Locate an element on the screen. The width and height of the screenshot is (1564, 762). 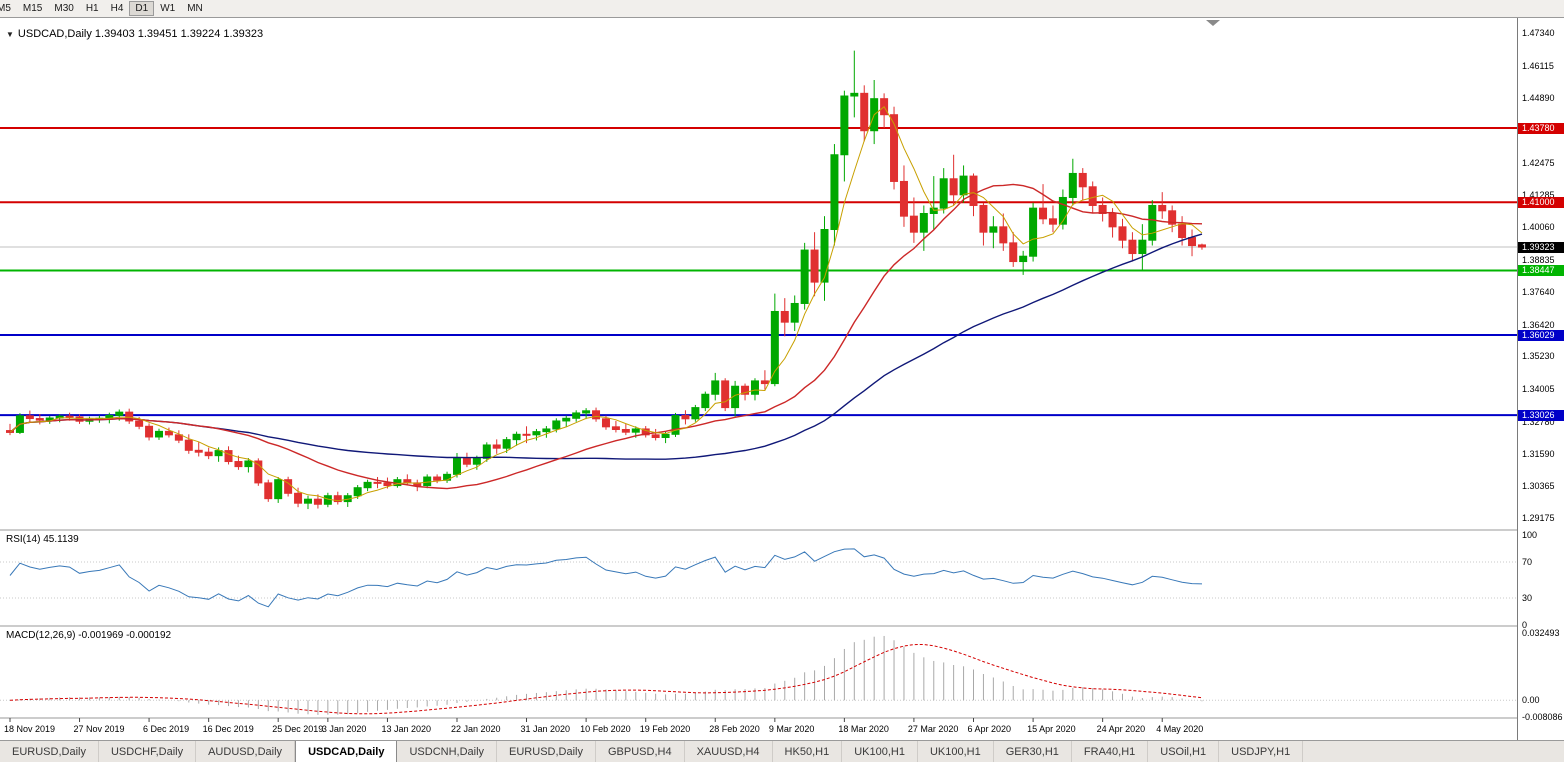
date-axis-label: 27 Mar 2020 is located at coordinates (933, 729).